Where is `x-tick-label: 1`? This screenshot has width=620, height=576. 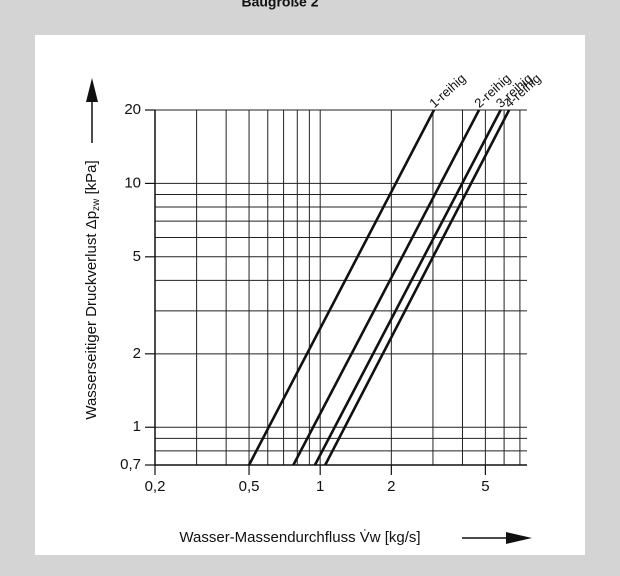 x-tick-label: 1 is located at coordinates (320, 486).